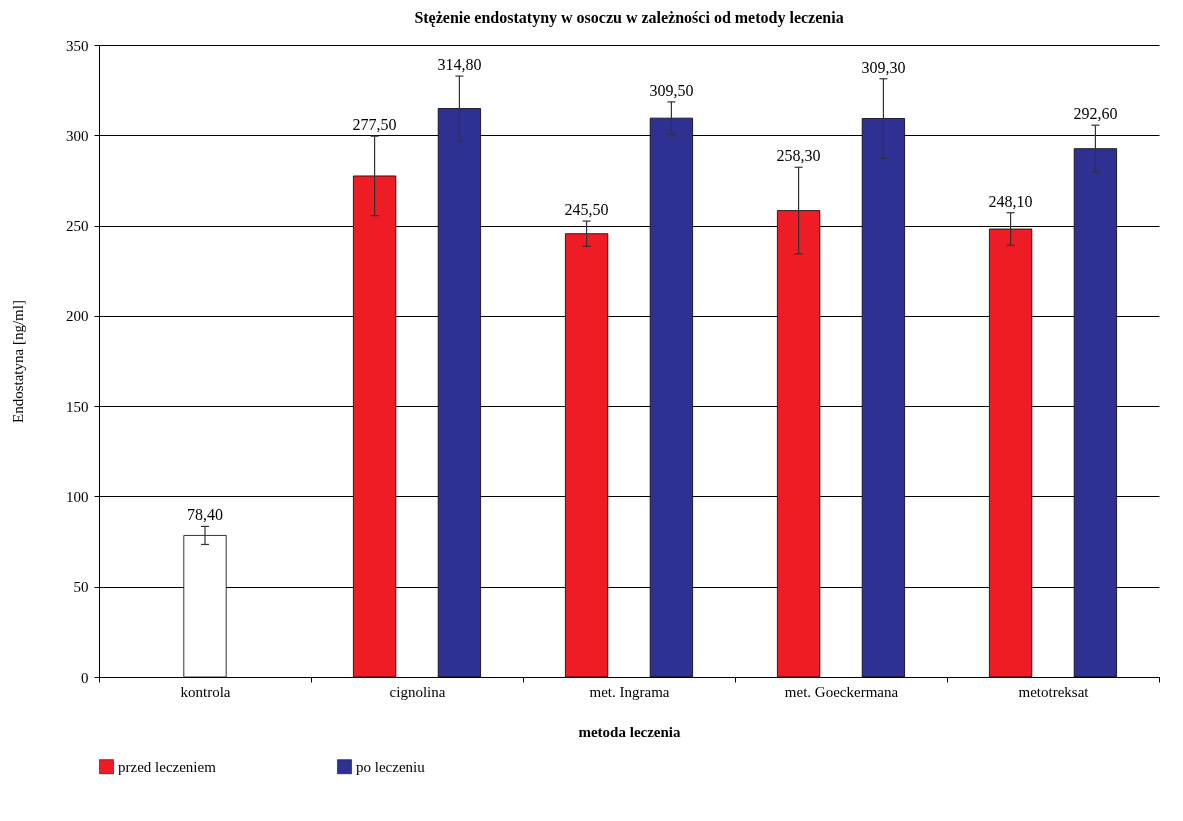 The height and width of the screenshot is (821, 1183). I want to click on chart-title: Stężenie endostatyny w osoczu w zależności od metody leczenia, so click(629, 18).